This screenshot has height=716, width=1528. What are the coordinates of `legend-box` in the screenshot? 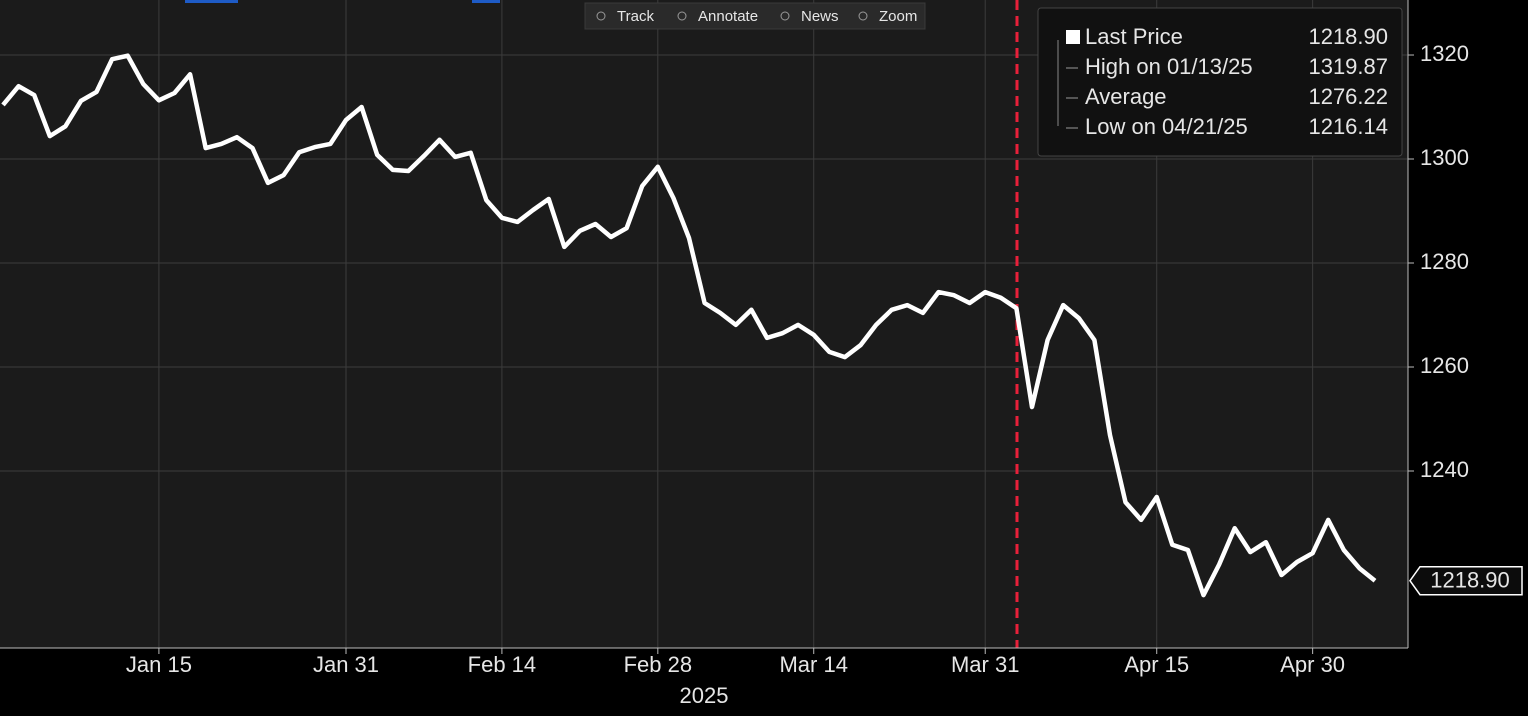 It's located at (1220, 82).